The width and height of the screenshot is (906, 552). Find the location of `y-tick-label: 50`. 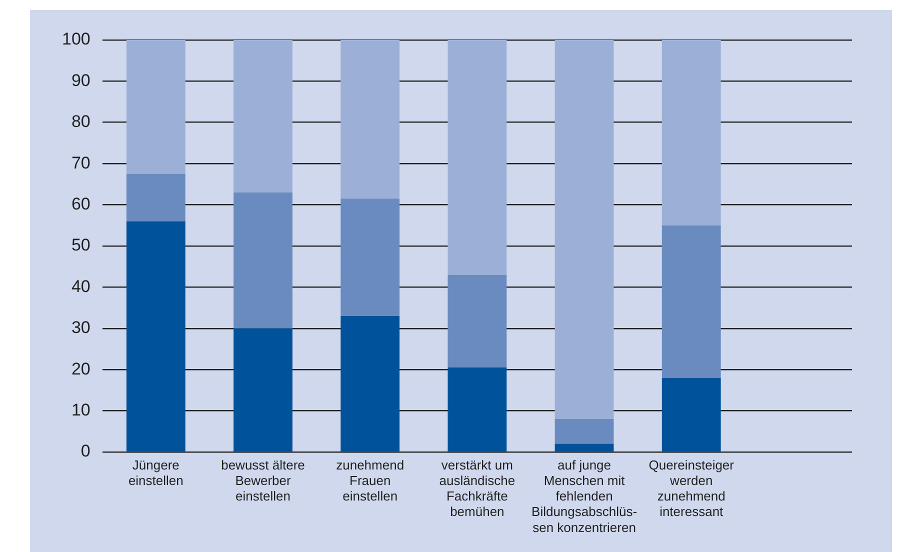

y-tick-label: 50 is located at coordinates (80, 245).